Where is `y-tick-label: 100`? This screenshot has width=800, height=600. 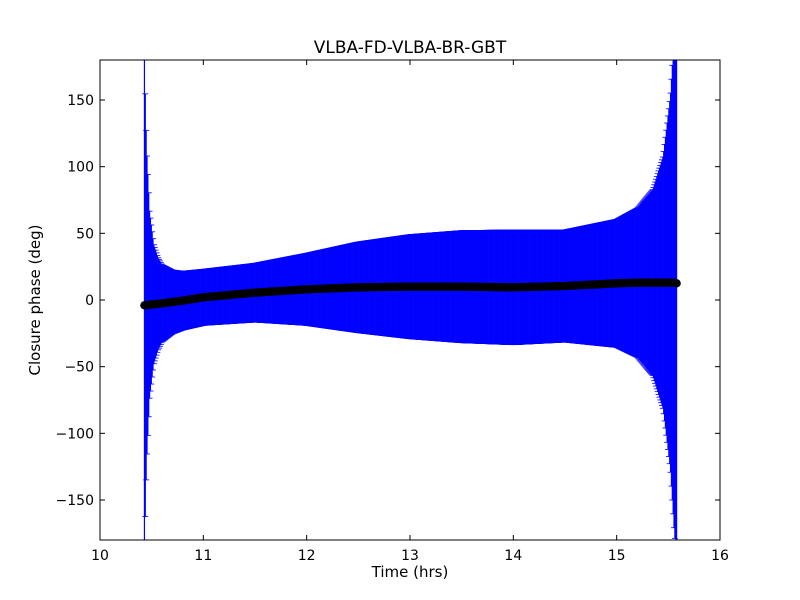 y-tick-label: 100 is located at coordinates (80, 168).